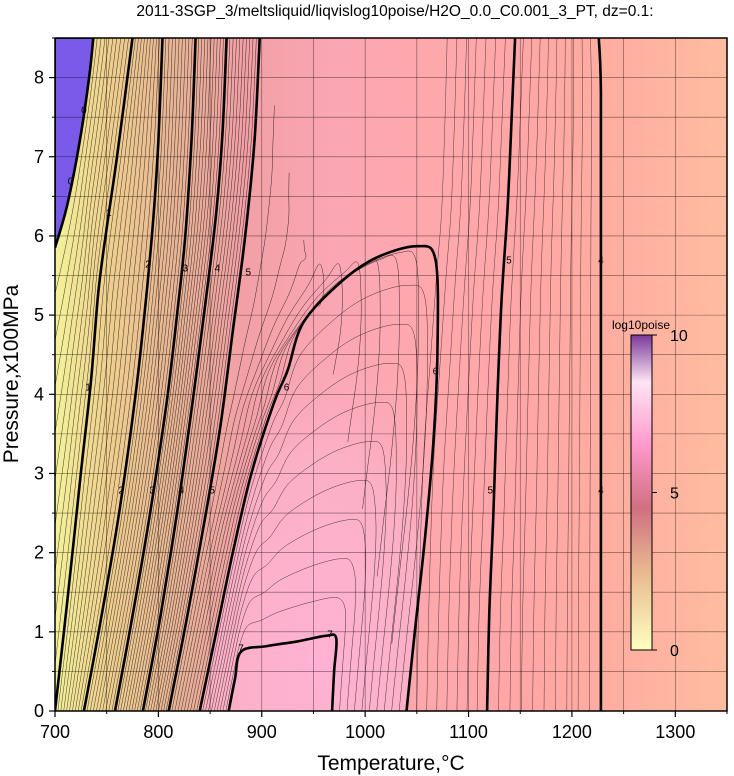 The width and height of the screenshot is (734, 776). What do you see at coordinates (675, 732) in the screenshot?
I see `x-tick-label: 1300` at bounding box center [675, 732].